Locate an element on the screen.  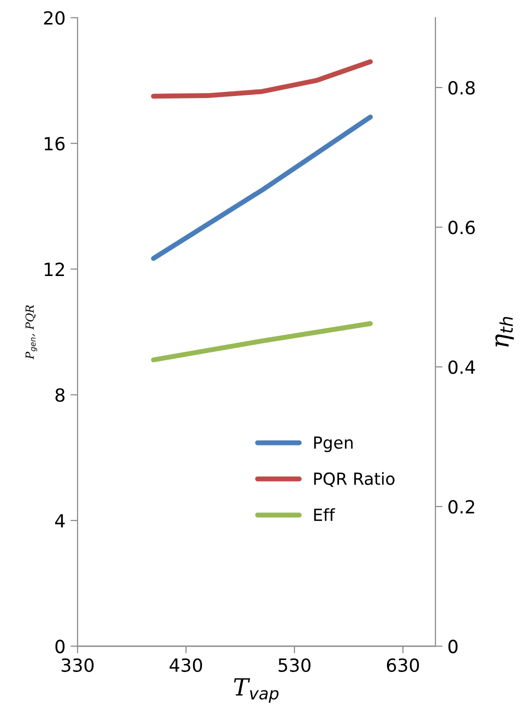
line-series is located at coordinates (262, 79).